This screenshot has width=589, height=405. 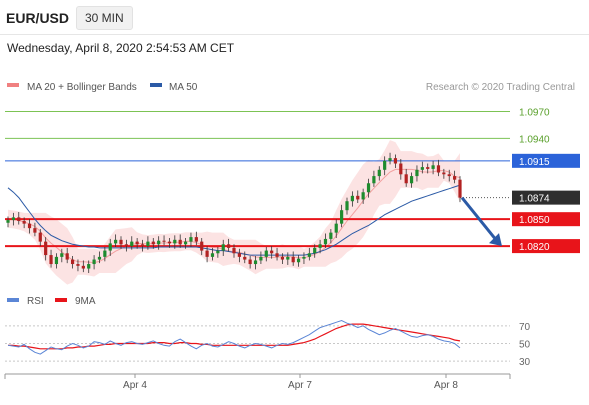 What do you see at coordinates (82, 87) in the screenshot?
I see `ma20-legend-label: MA 20 + Bollinger Bands` at bounding box center [82, 87].